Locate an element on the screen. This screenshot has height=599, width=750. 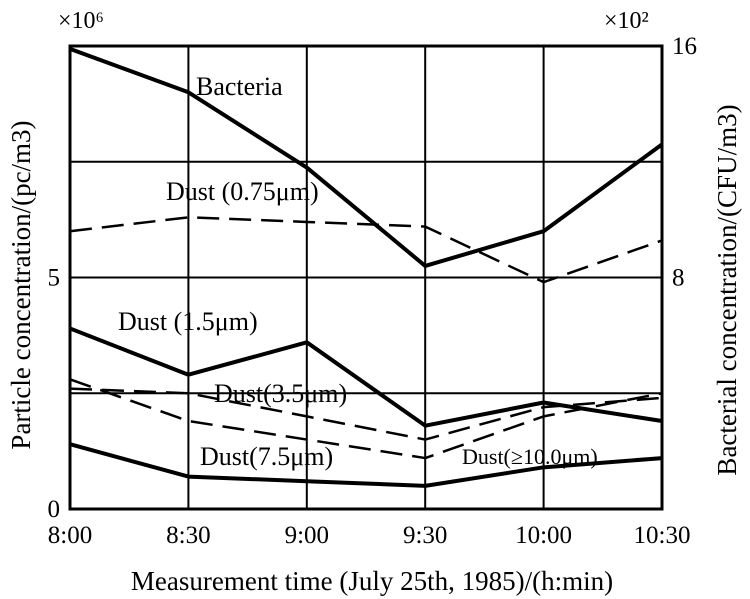
x-tick-label: 9:30 is located at coordinates (425, 535).